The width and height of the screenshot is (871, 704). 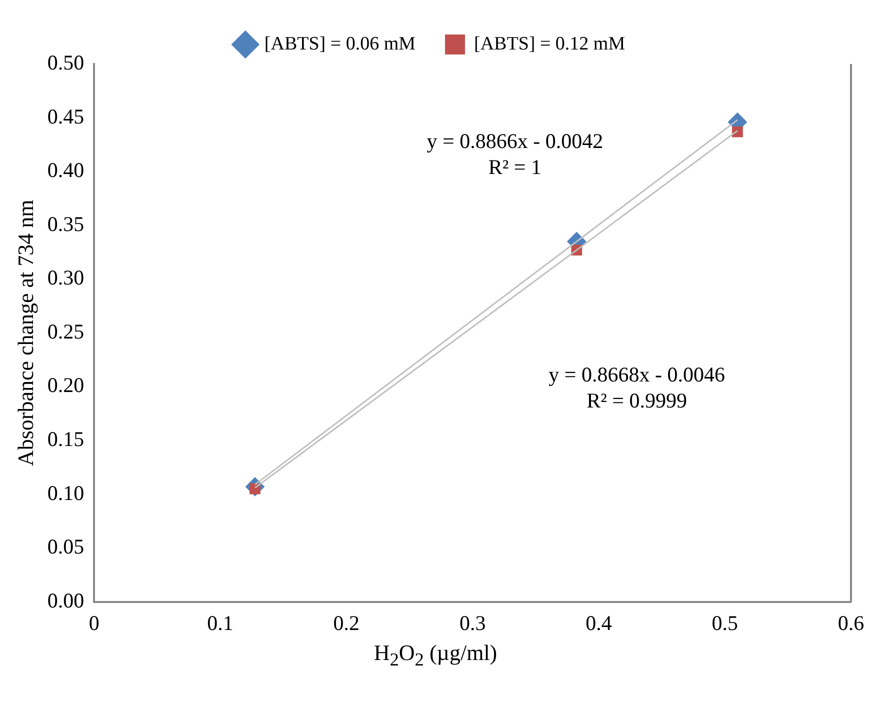 What do you see at coordinates (851, 622) in the screenshot?
I see `x-tick-label: 0.6` at bounding box center [851, 622].